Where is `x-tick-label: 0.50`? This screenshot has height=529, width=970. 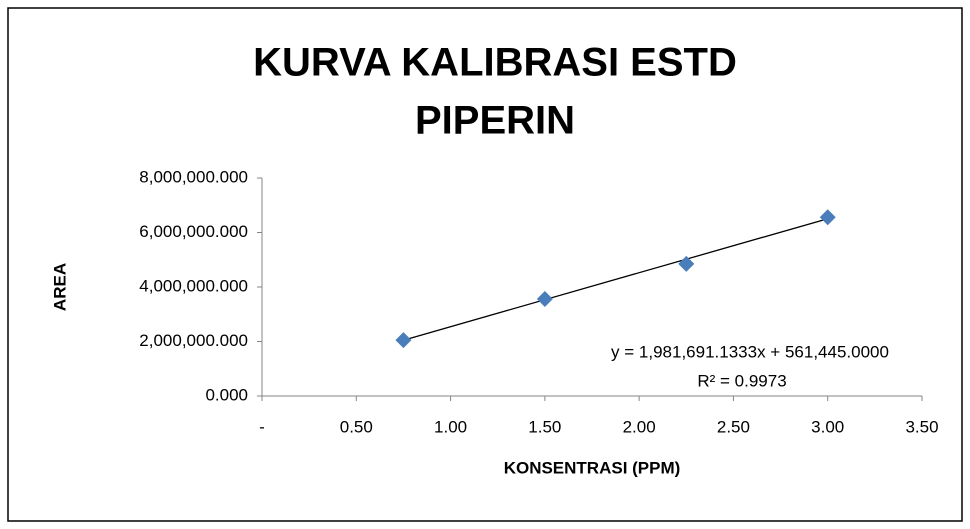 x-tick-label: 0.50 is located at coordinates (356, 426).